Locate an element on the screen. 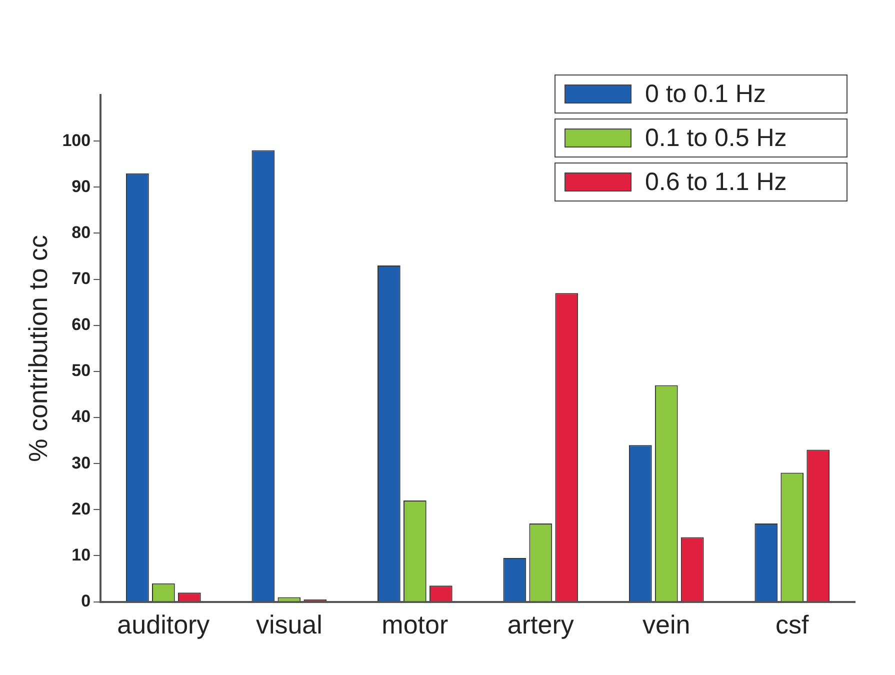  legend-label: 0.6 to 1.1 Hz is located at coordinates (716, 182).